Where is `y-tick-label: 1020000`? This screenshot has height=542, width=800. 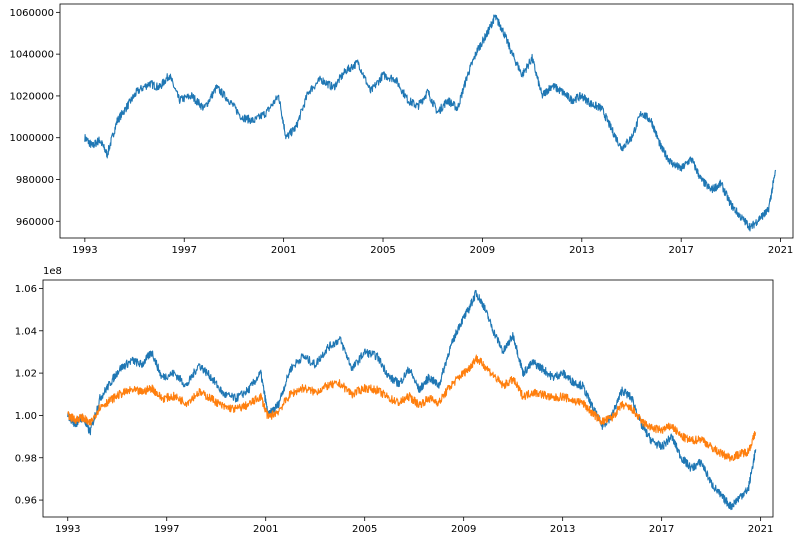 y-tick-label: 1020000 is located at coordinates (31, 96).